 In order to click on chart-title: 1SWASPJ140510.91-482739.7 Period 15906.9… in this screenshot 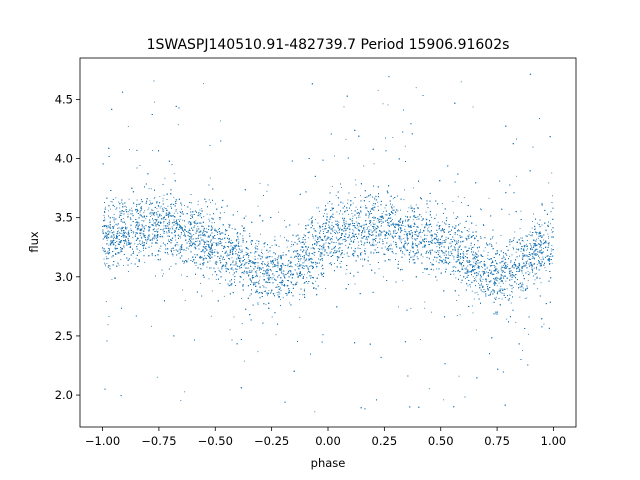, I will do `click(328, 45)`.